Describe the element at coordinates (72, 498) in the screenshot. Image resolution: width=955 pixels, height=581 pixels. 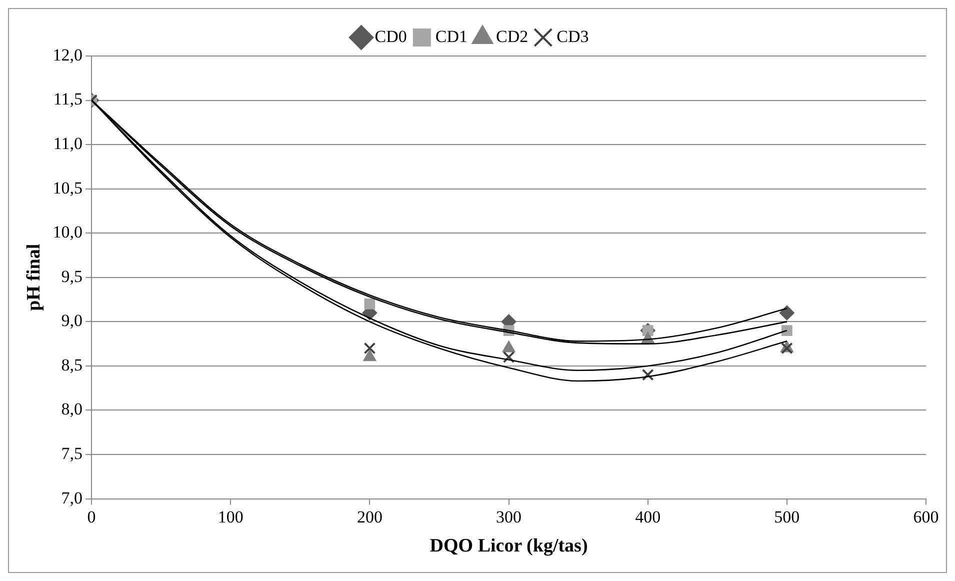
I see `y-tick-label: 7,0` at that location.